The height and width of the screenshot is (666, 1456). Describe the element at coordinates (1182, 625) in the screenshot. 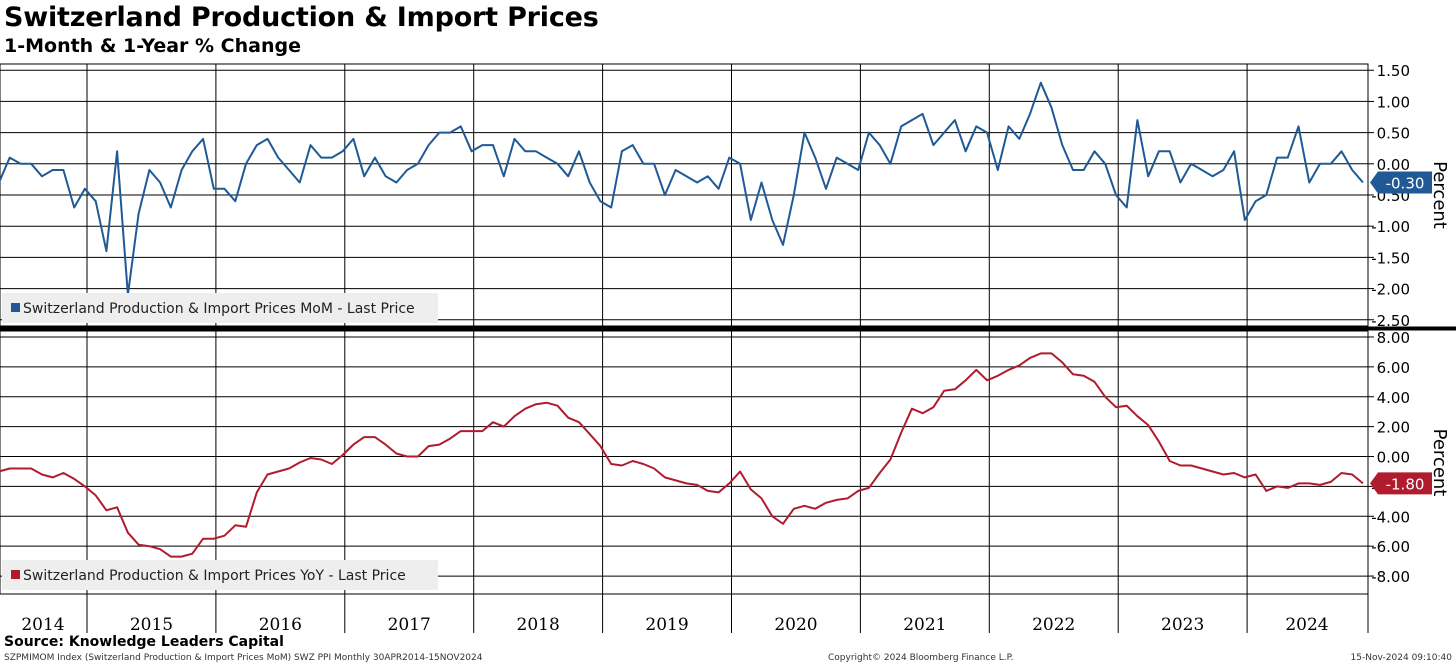

I see `x-tick-label: 2023` at that location.